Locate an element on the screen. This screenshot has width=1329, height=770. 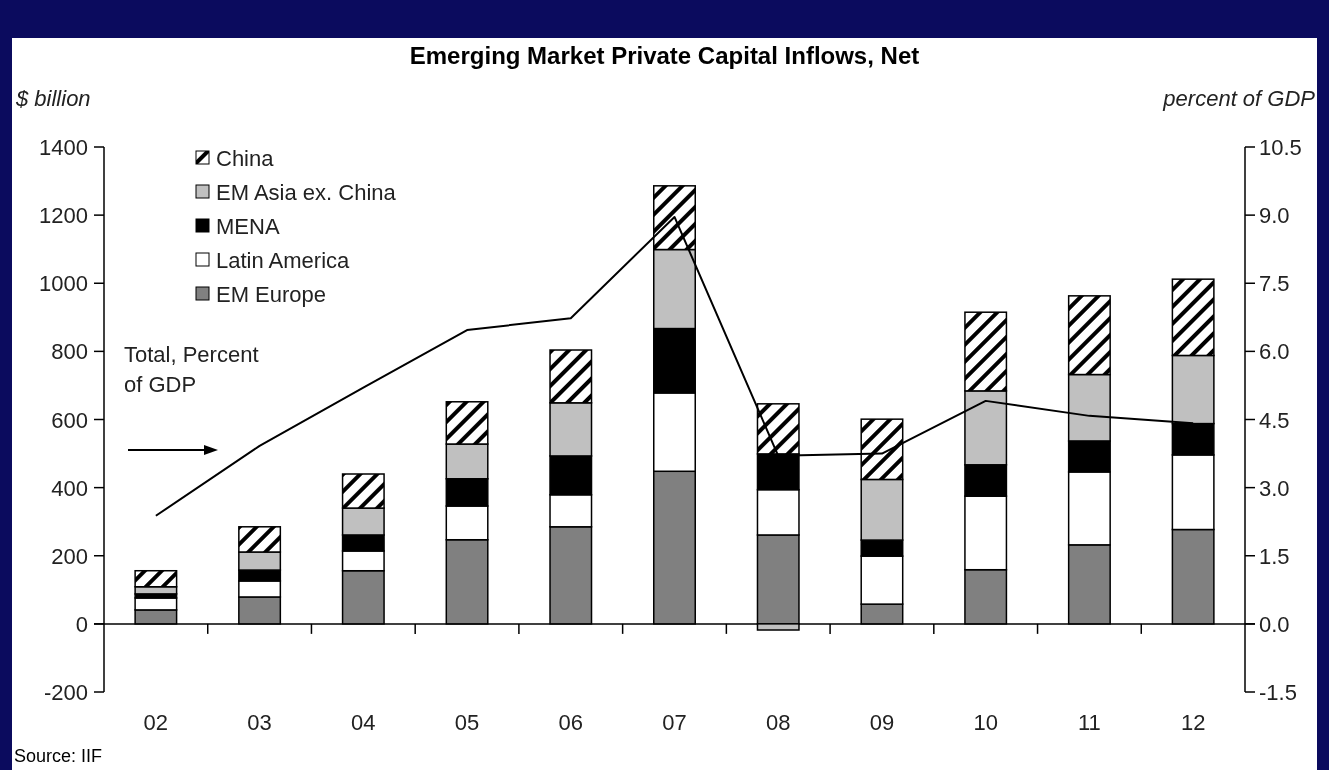
y2-tick-label: 7.5 is located at coordinates (1274, 284).